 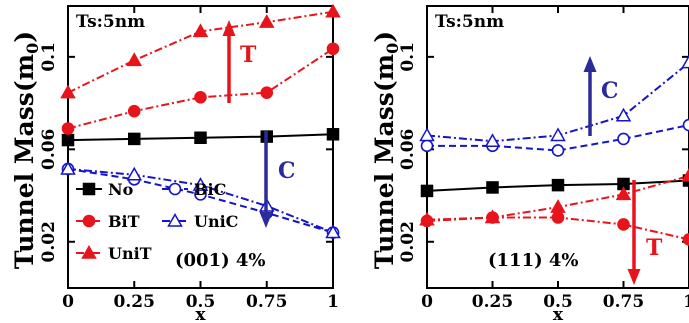 I want to click on arrow-up-label: C, so click(x=610, y=91).